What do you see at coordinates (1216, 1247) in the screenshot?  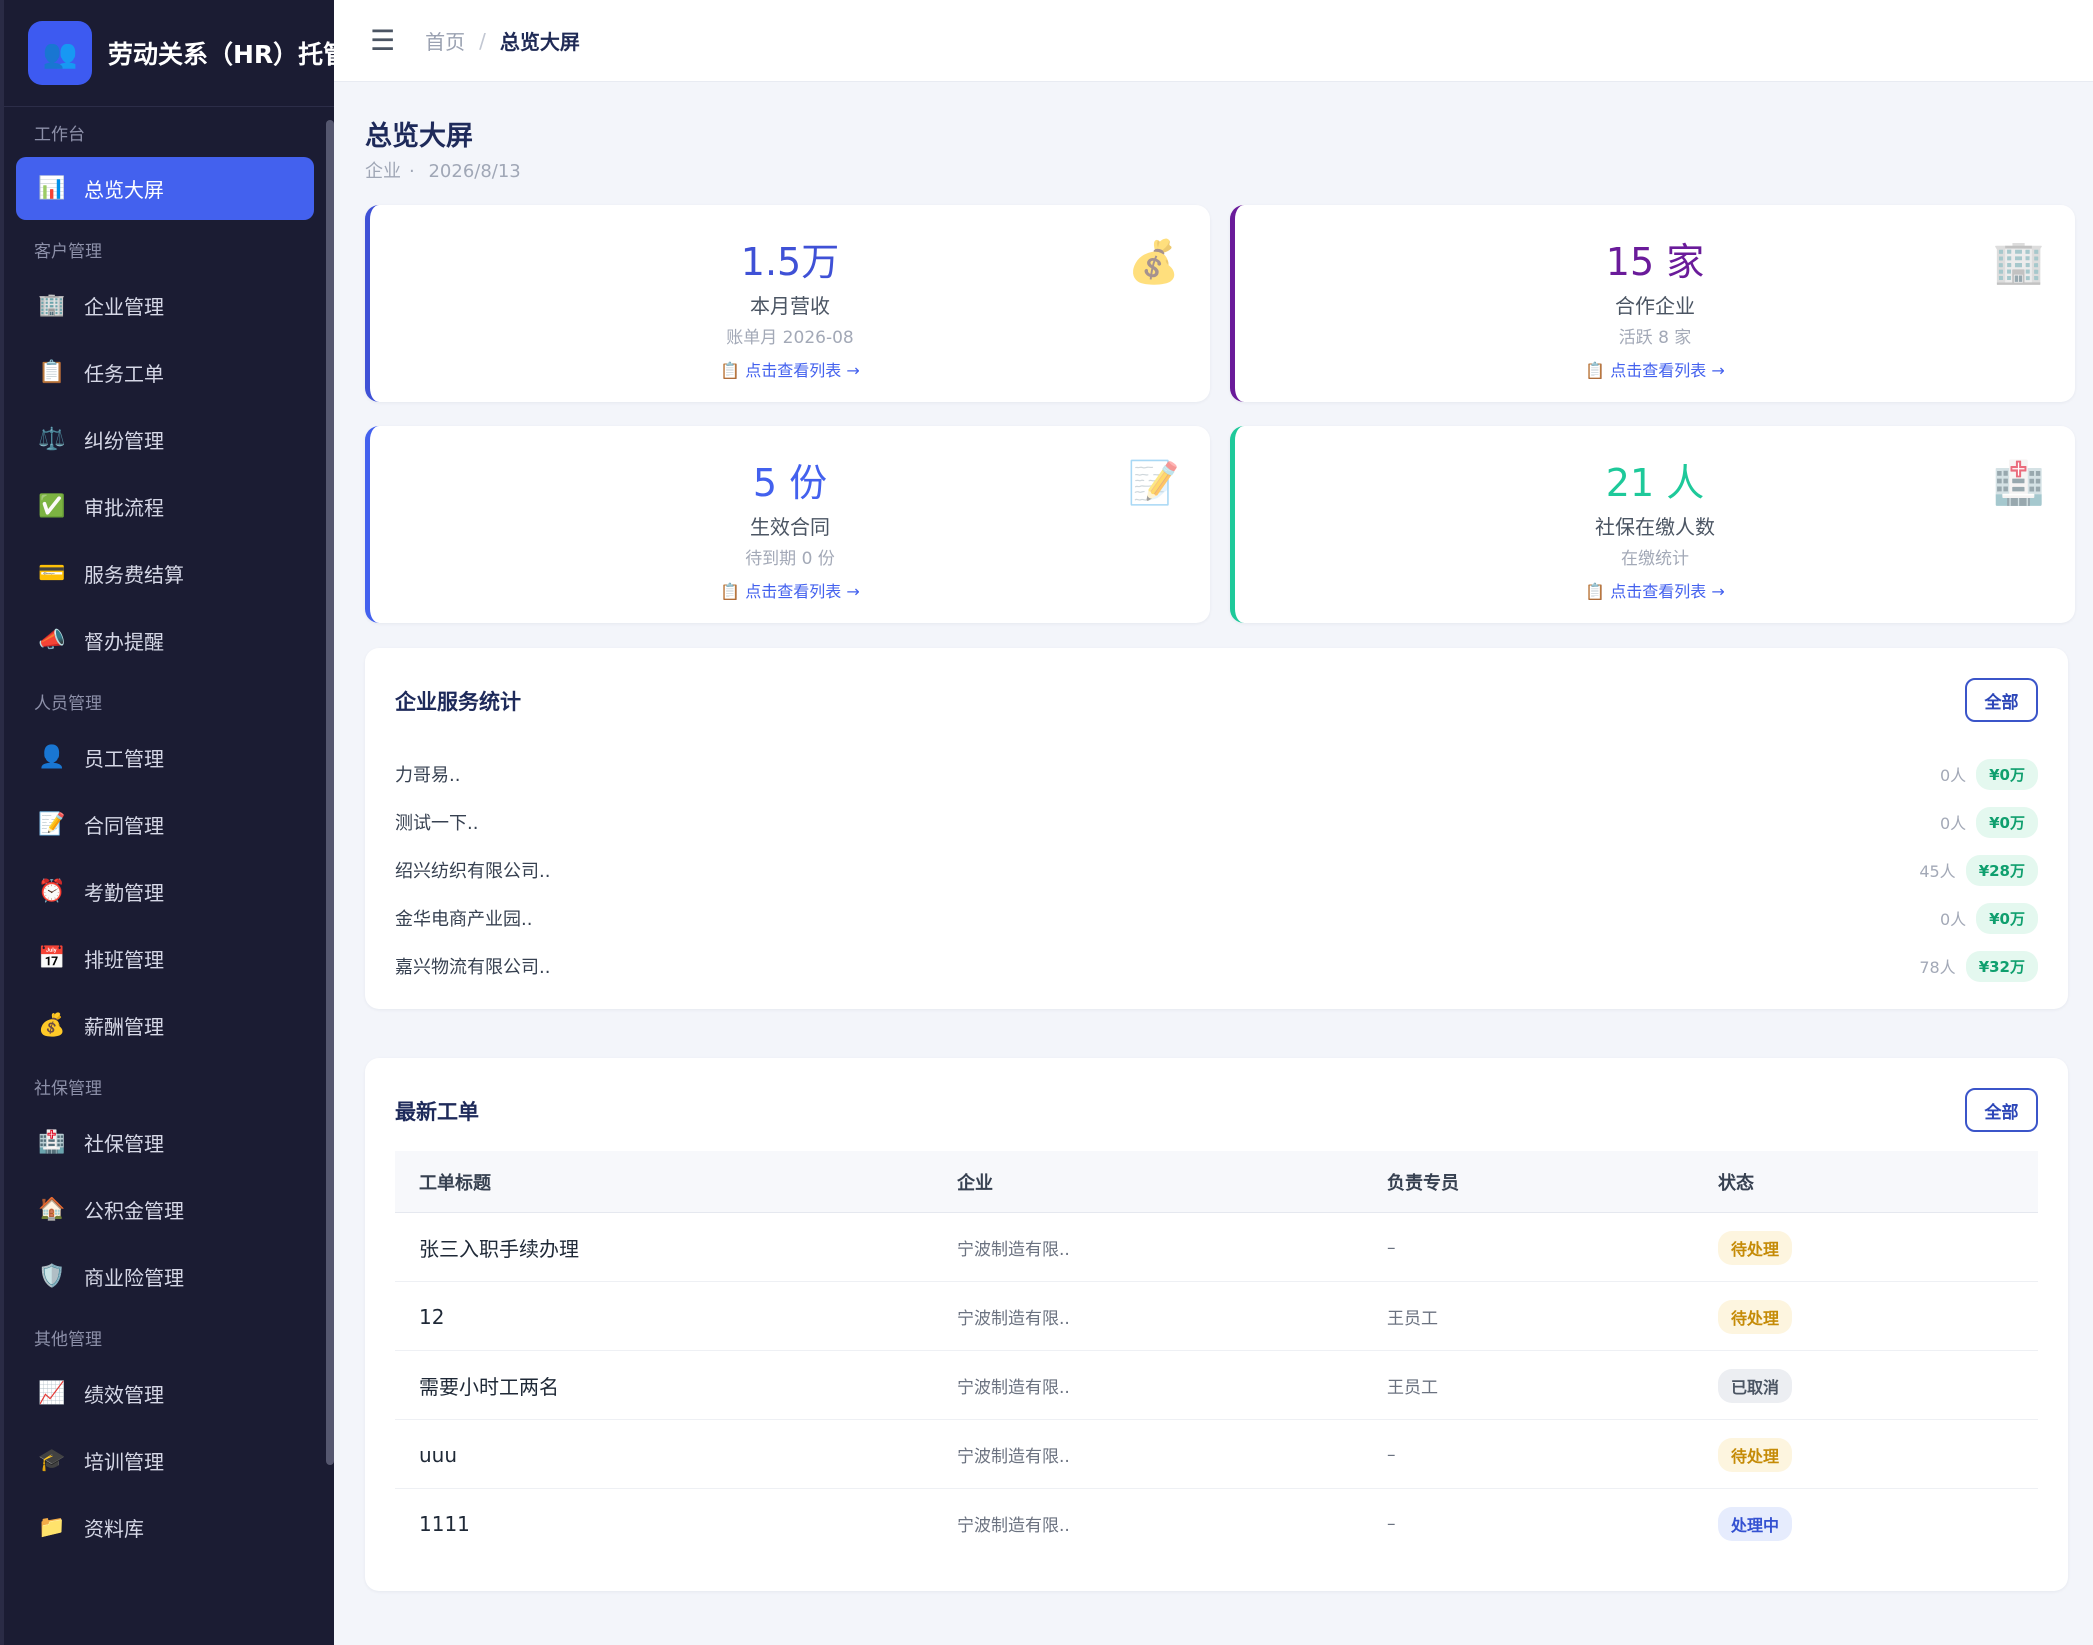 I see `table-row: 张三入职手续办理 宁波制造有限.. – 待处理` at bounding box center [1216, 1247].